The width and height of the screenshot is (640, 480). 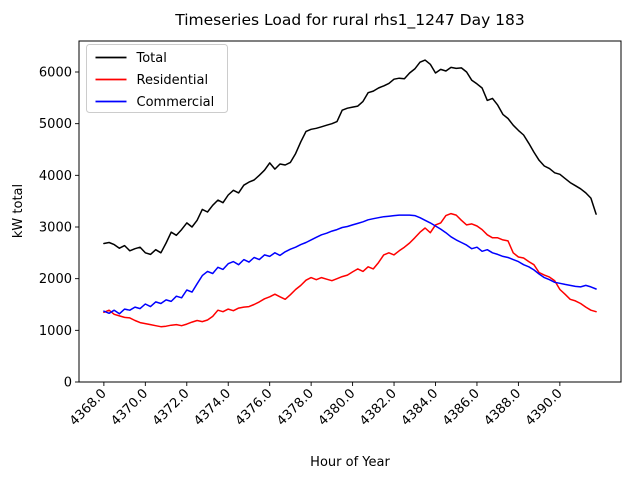 I want to click on y-tick-label: 5000, so click(x=55, y=124).